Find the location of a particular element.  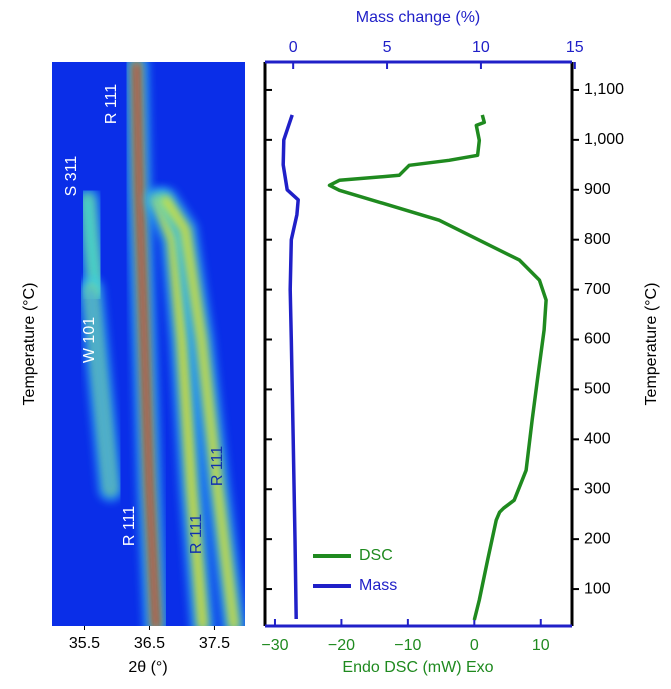

y-tick-label: 400 is located at coordinates (597, 439).